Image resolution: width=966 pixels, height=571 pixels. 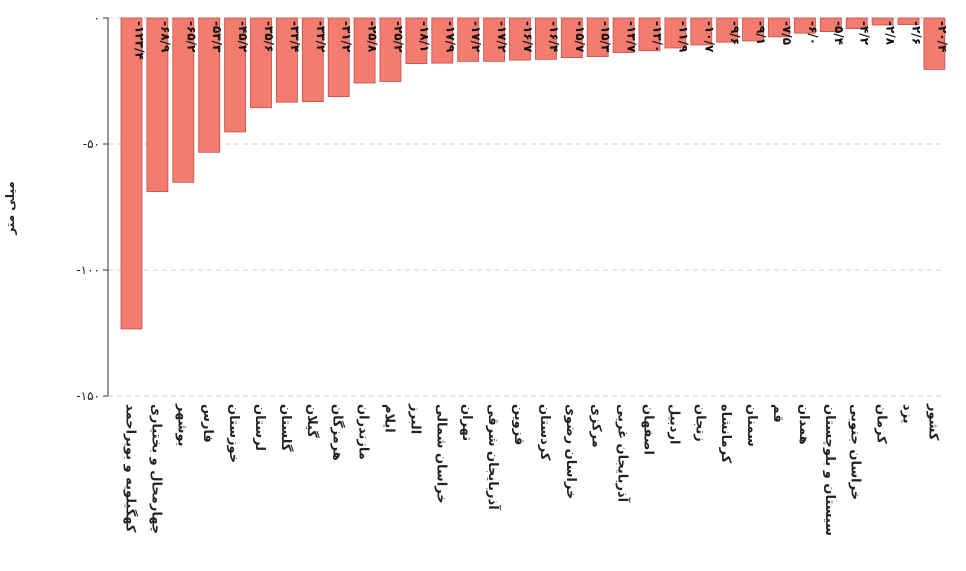 What do you see at coordinates (735, 33) in the screenshot?
I see `value-label: -۹/۶` at bounding box center [735, 33].